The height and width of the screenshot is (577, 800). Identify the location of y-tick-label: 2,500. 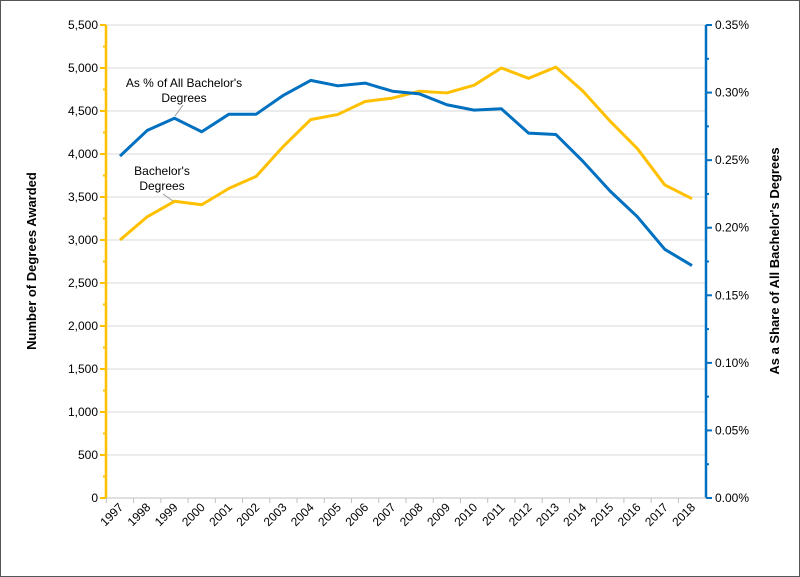
(83, 283).